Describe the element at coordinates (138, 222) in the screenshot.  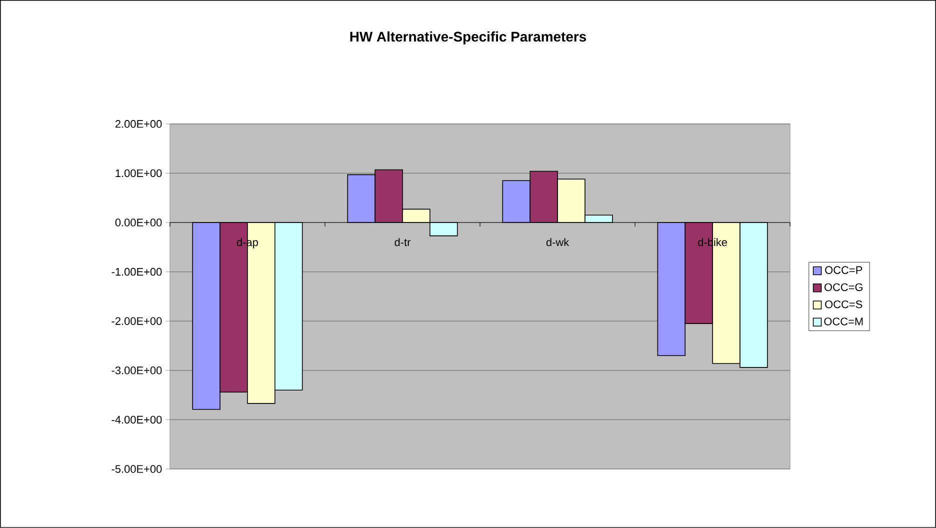
I see `y-tick-label: 0.00E+00` at that location.